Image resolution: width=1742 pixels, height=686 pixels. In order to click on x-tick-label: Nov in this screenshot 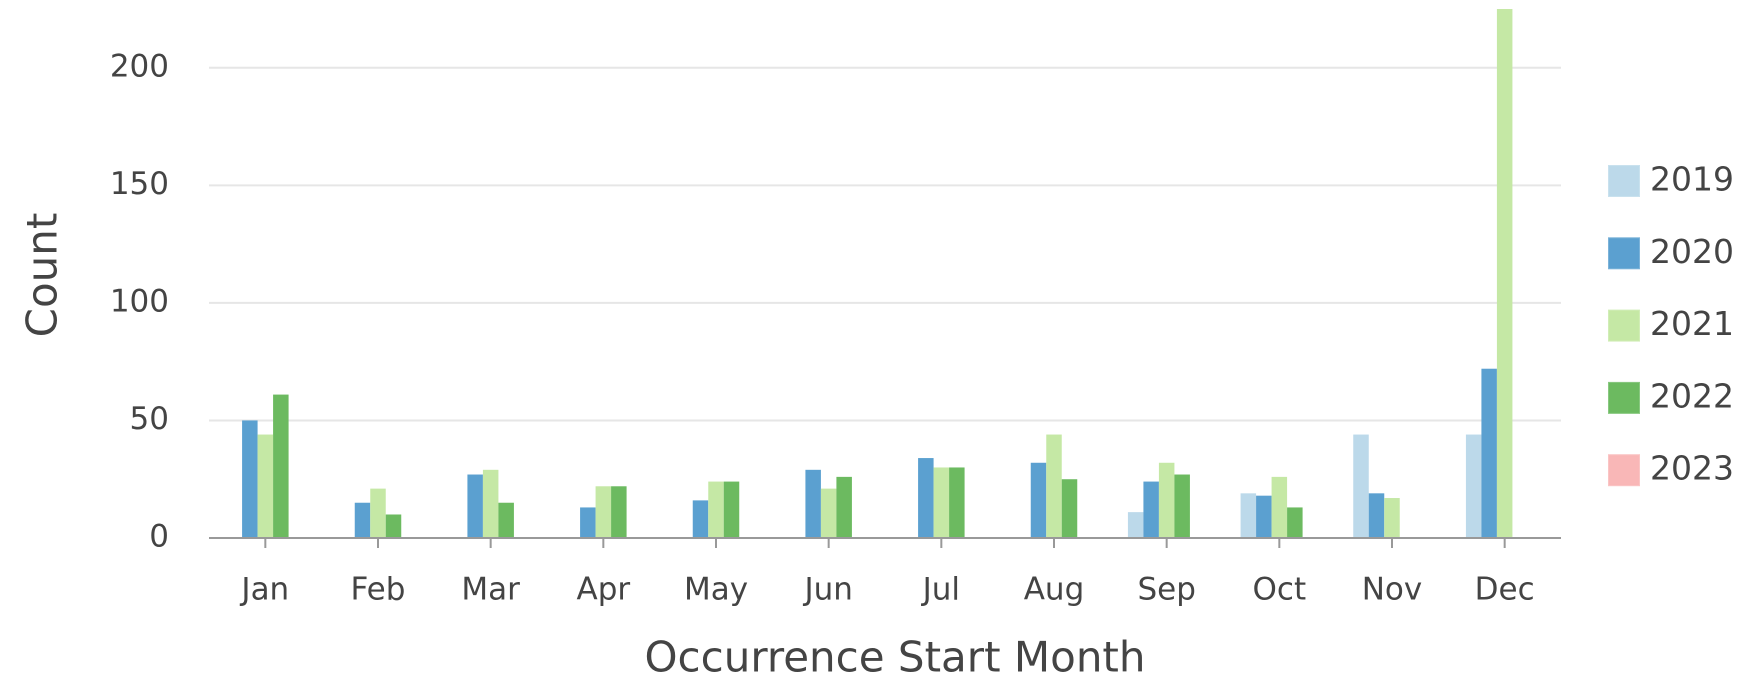, I will do `click(1392, 590)`.